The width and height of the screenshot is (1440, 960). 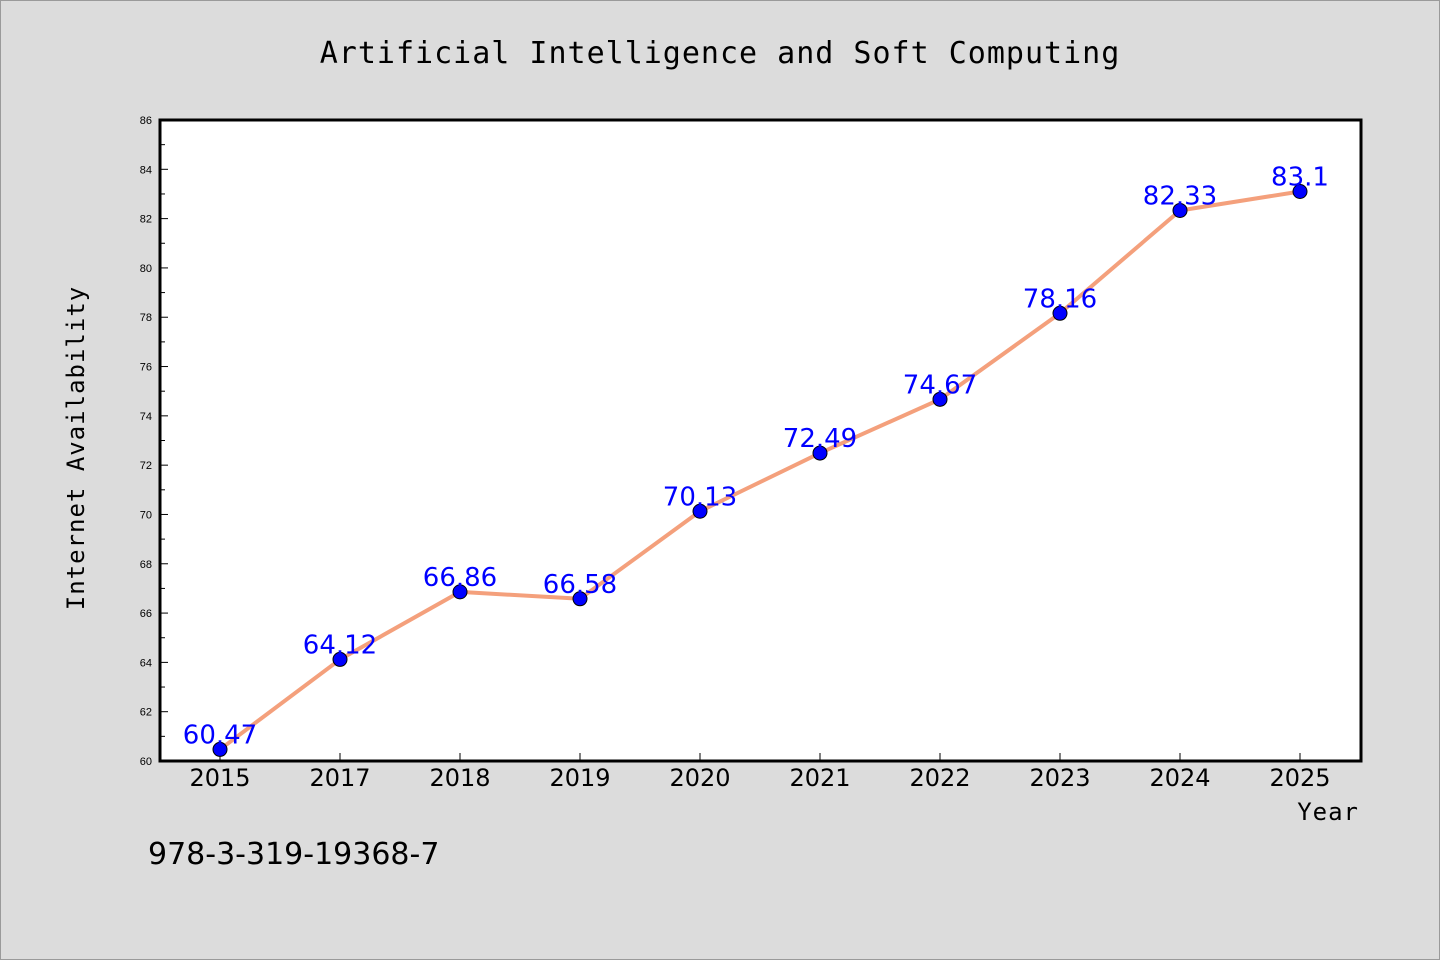 What do you see at coordinates (1060, 299) in the screenshot?
I see `data-label: 78.16` at bounding box center [1060, 299].